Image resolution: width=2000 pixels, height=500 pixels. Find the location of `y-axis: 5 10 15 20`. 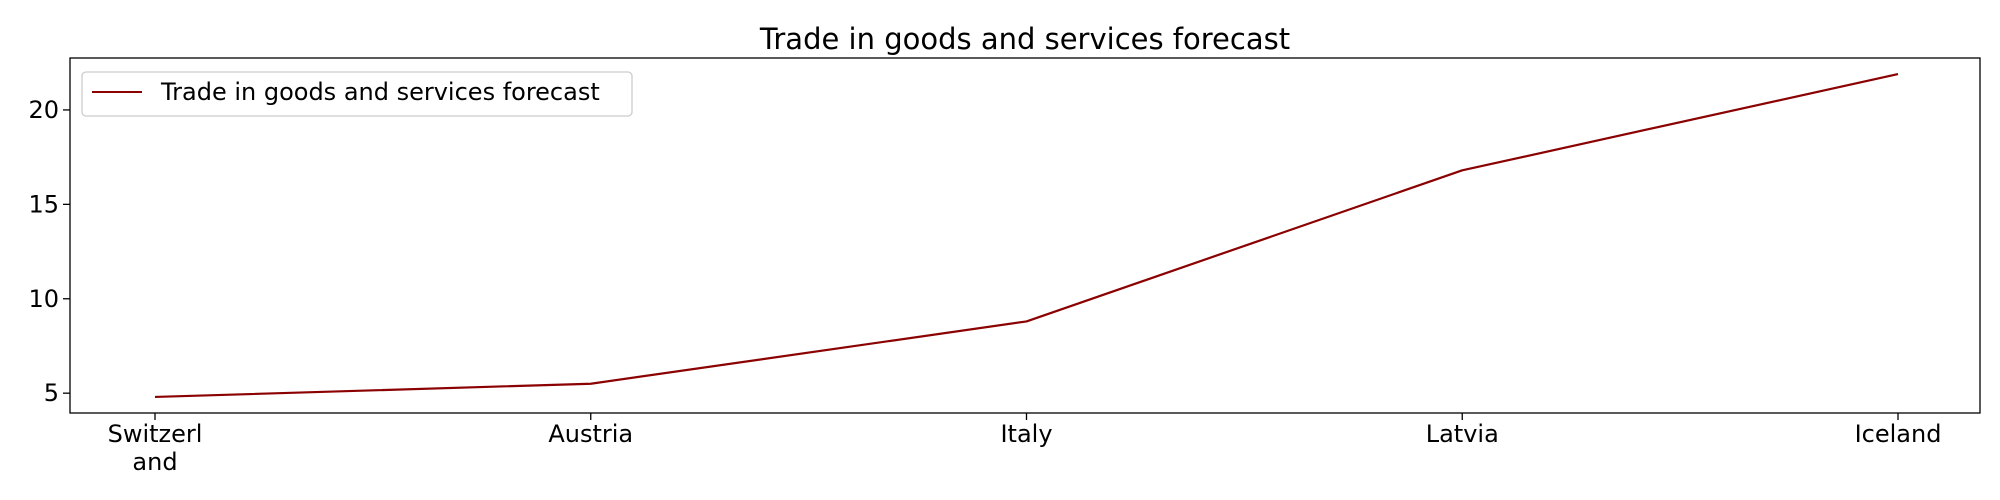

y-axis: 5 10 15 20 is located at coordinates (49, 251).